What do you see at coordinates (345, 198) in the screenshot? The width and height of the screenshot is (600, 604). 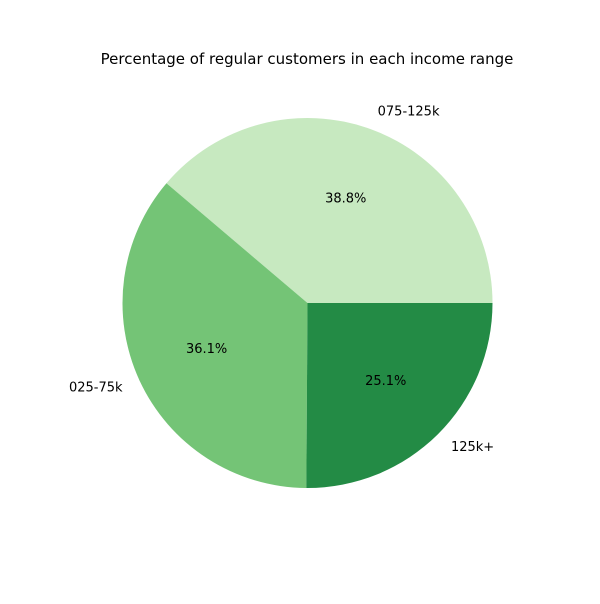 I see `slice-percent-label-0: 38.8%` at bounding box center [345, 198].